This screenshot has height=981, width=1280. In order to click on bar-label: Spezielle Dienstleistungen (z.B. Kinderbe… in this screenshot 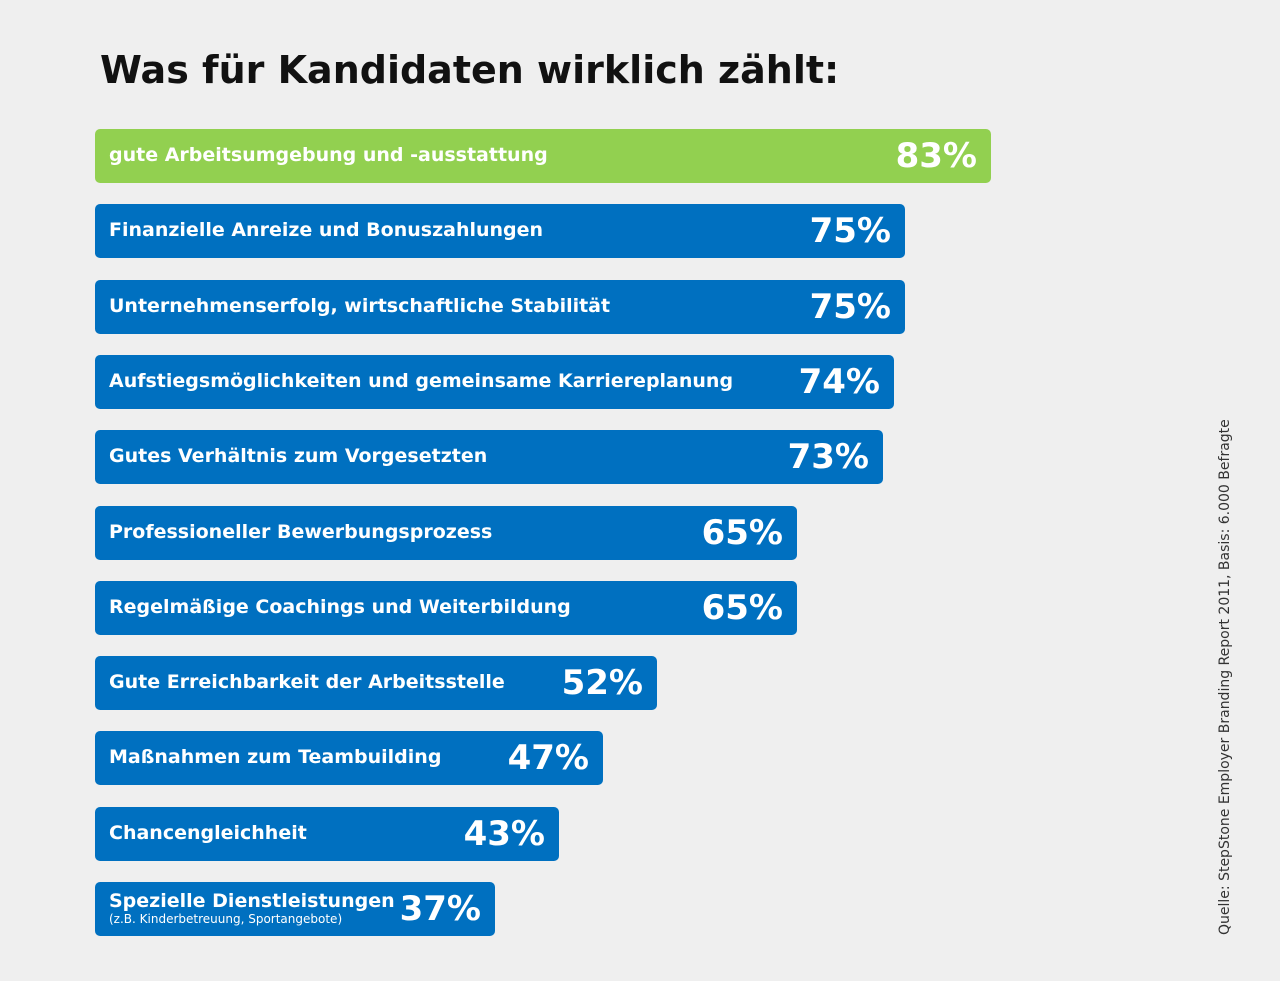, I will do `click(252, 908)`.